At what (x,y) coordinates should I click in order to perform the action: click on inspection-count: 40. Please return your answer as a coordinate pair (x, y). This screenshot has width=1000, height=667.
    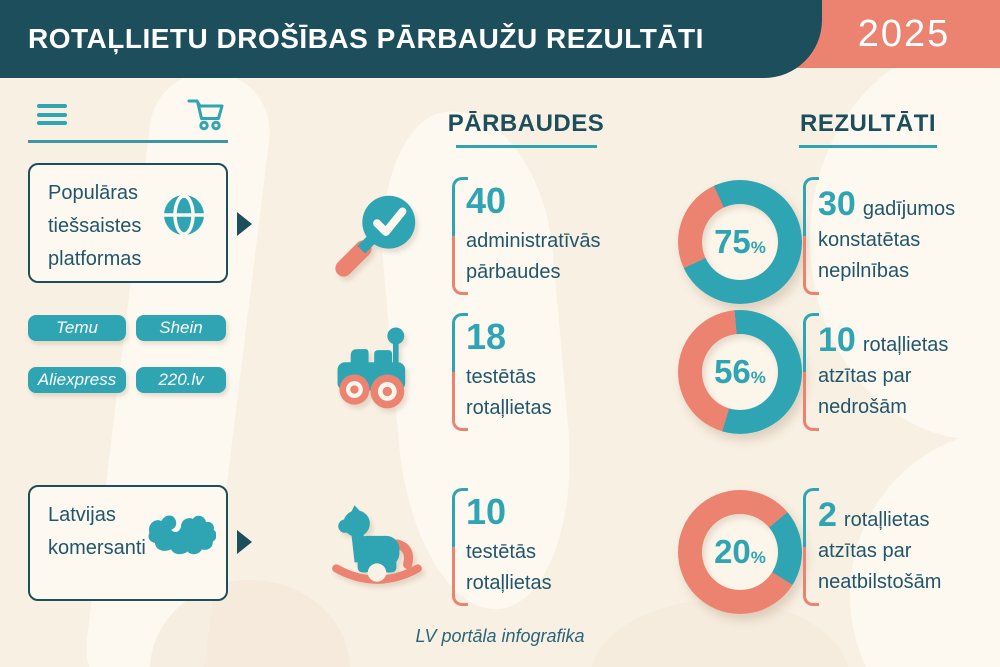
    Looking at the image, I should click on (486, 200).